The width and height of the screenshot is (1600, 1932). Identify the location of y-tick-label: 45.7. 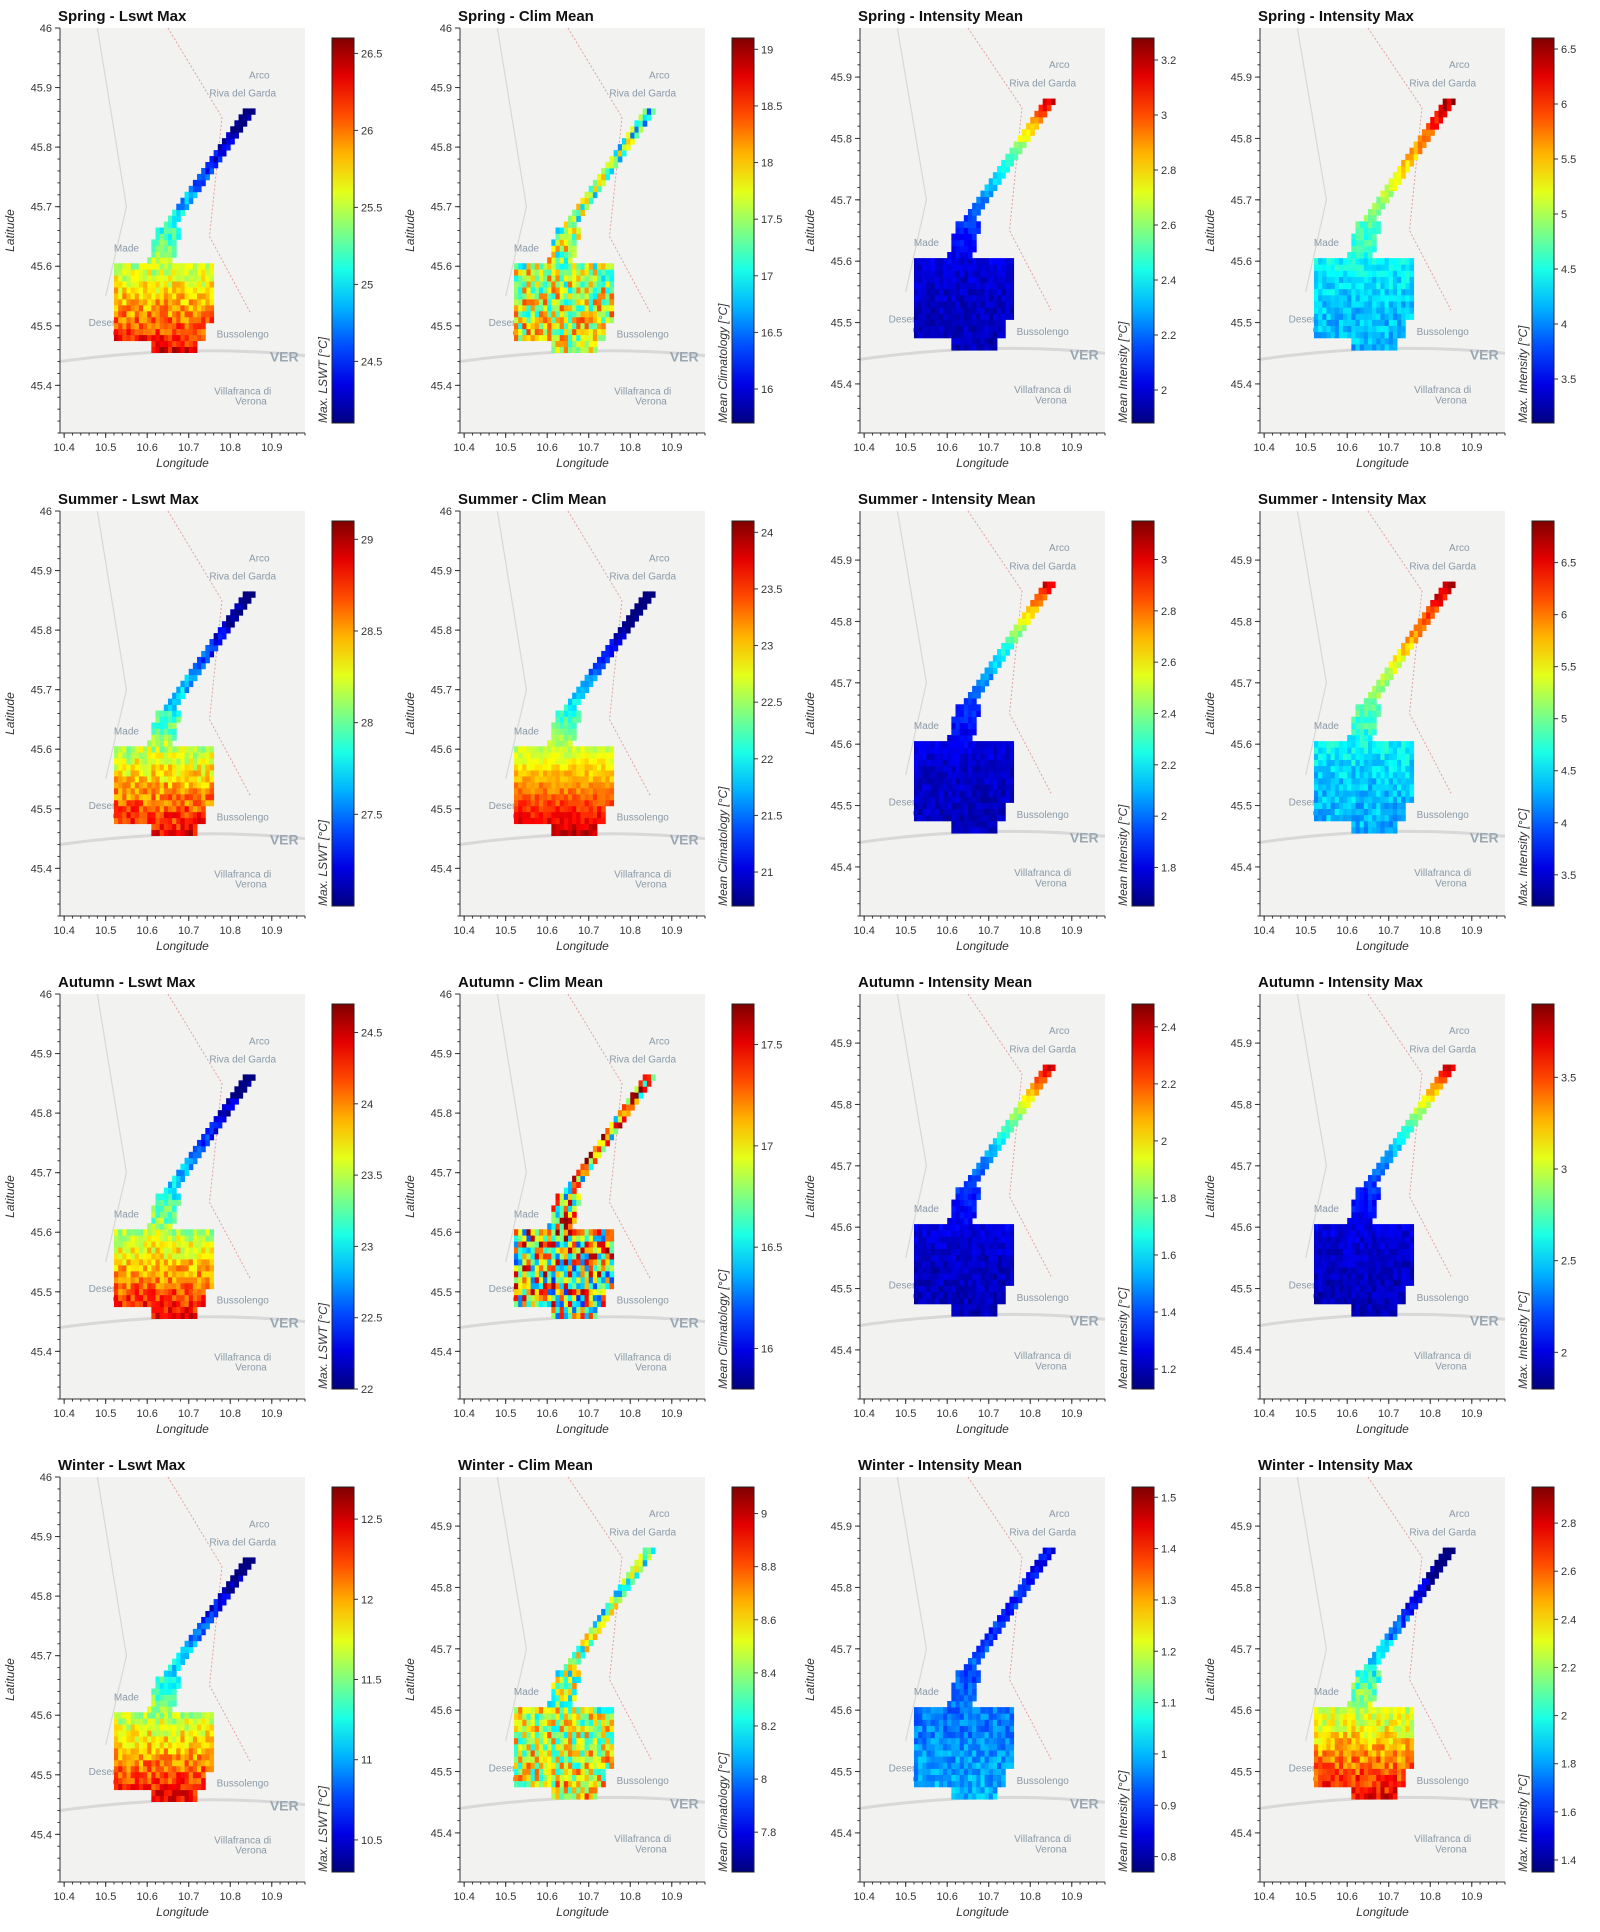
(441, 208).